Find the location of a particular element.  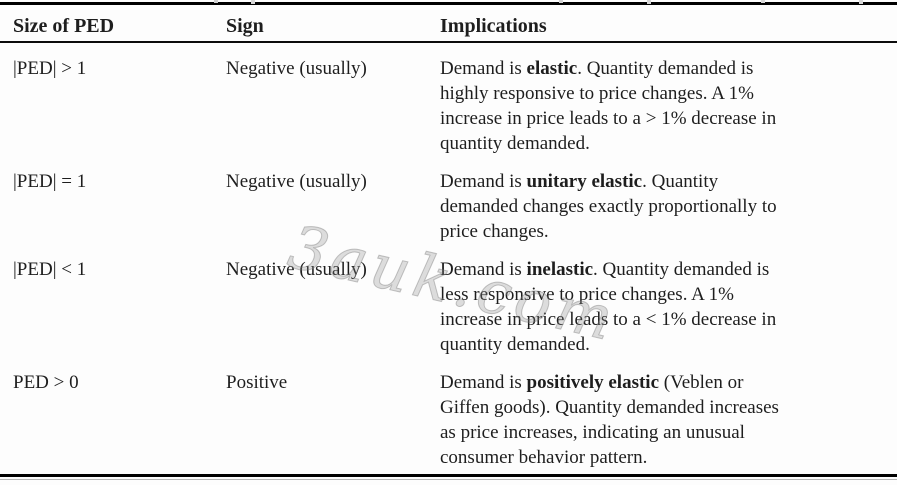

column-header-implications: Implications is located at coordinates (493, 26).